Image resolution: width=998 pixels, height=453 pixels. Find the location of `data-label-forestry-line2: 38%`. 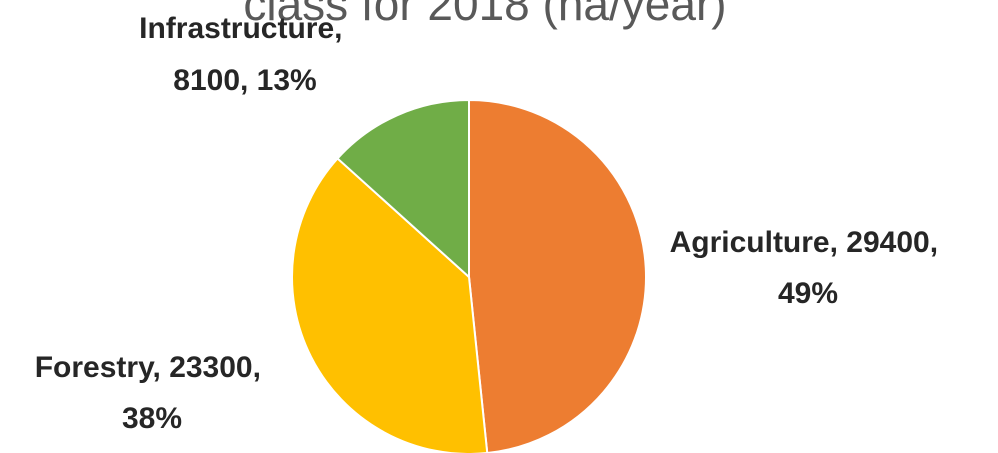

data-label-forestry-line2: 38% is located at coordinates (152, 418).